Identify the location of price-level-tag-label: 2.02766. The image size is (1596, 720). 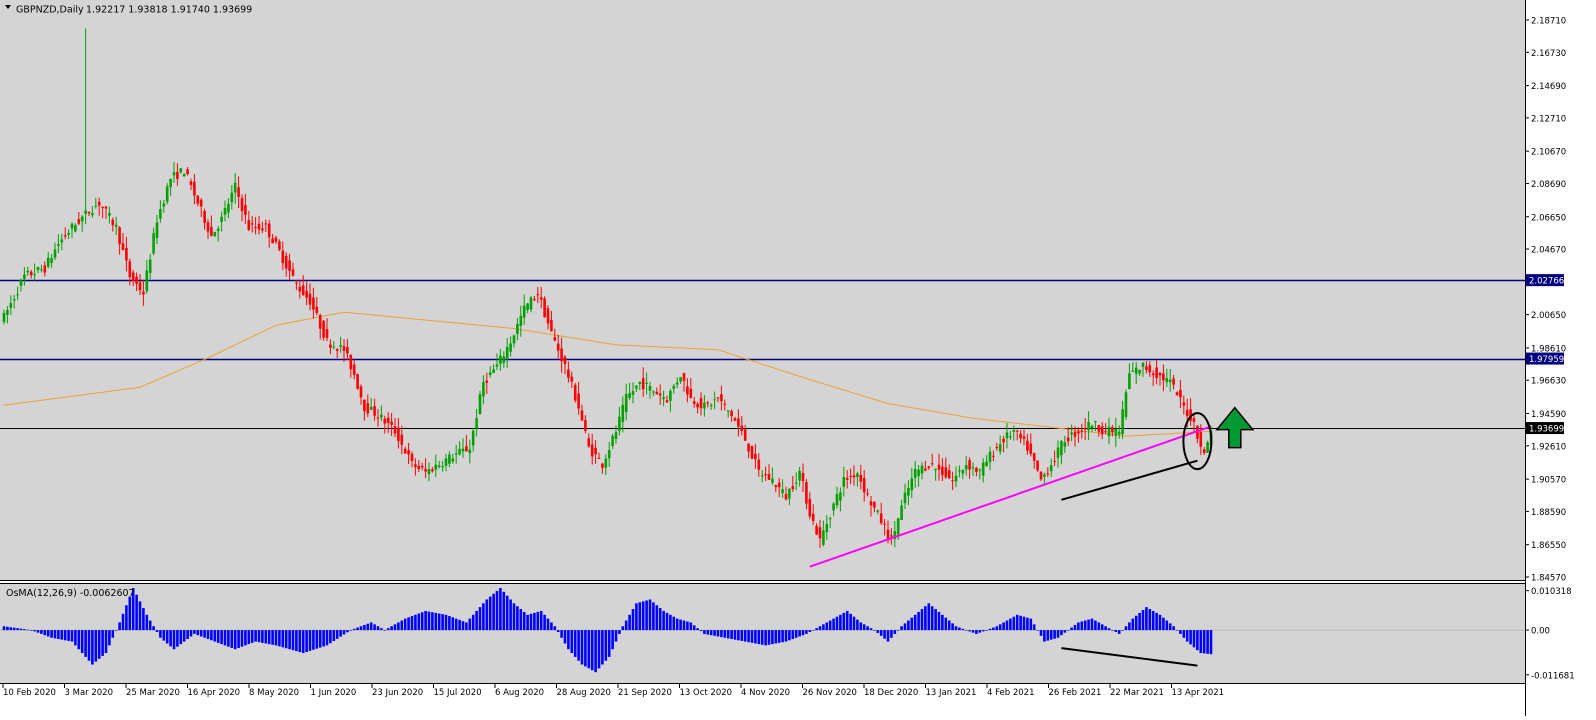
(1546, 282).